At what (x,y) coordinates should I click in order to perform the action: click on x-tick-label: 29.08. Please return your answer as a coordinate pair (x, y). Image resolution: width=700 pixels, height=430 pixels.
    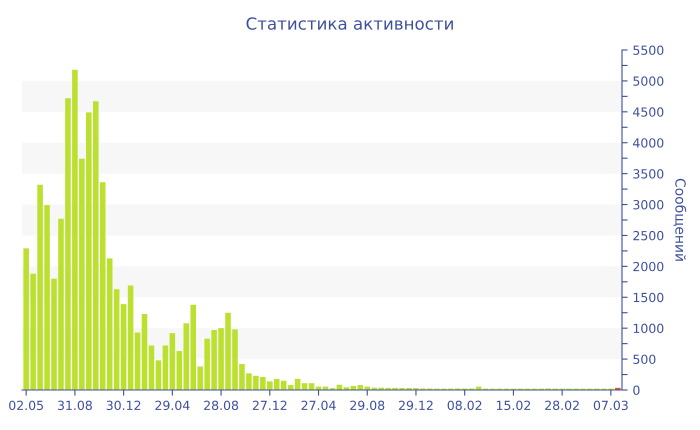
    Looking at the image, I should click on (367, 405).